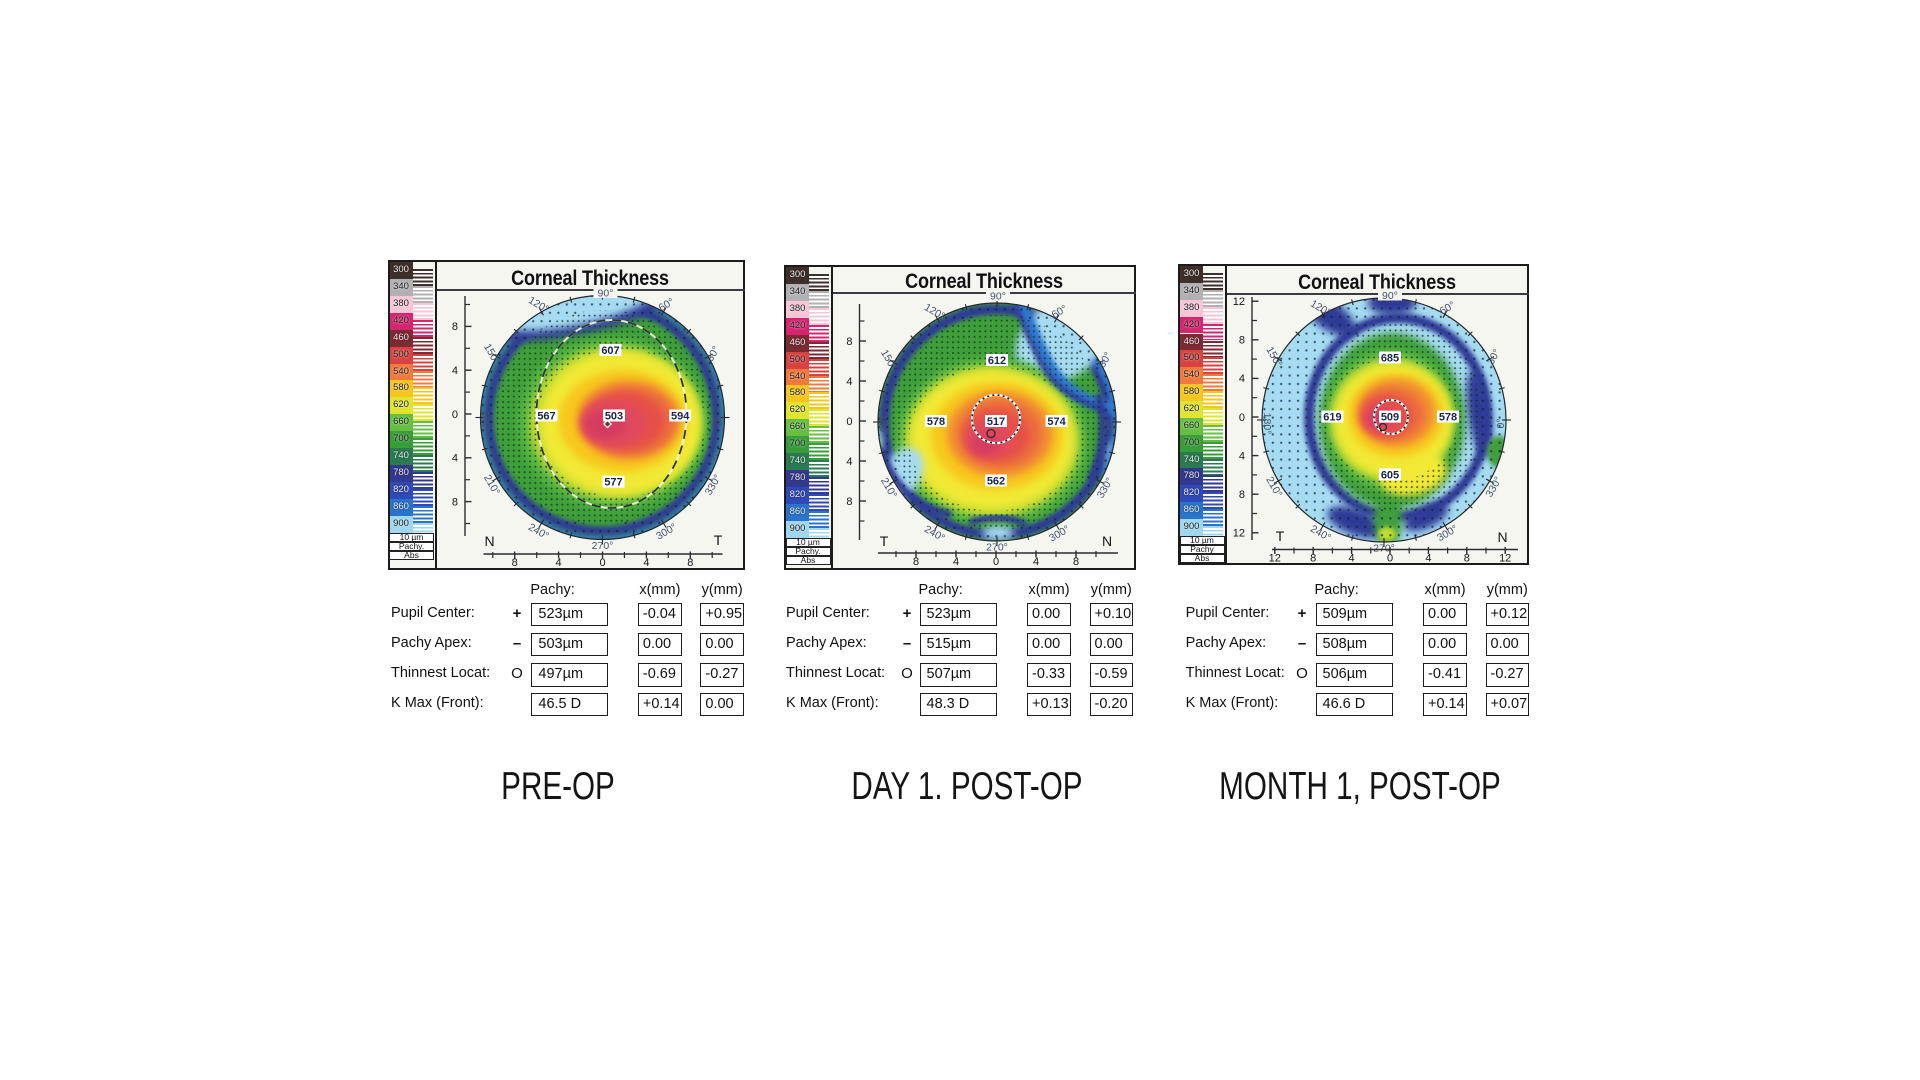 Image resolution: width=1920 pixels, height=1080 pixels. Describe the element at coordinates (1390, 475) in the screenshot. I see `svg-text: 605` at that location.